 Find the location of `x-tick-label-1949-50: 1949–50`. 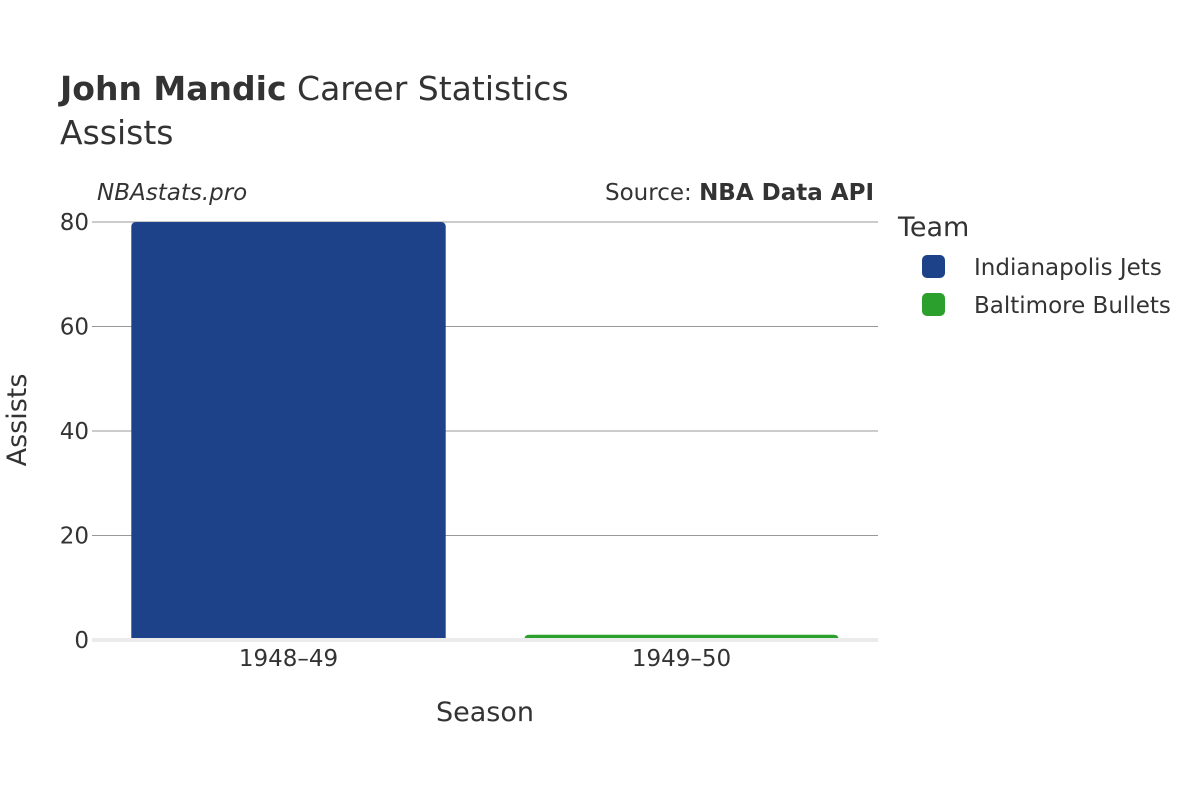

x-tick-label-1949-50: 1949–50 is located at coordinates (681, 659).